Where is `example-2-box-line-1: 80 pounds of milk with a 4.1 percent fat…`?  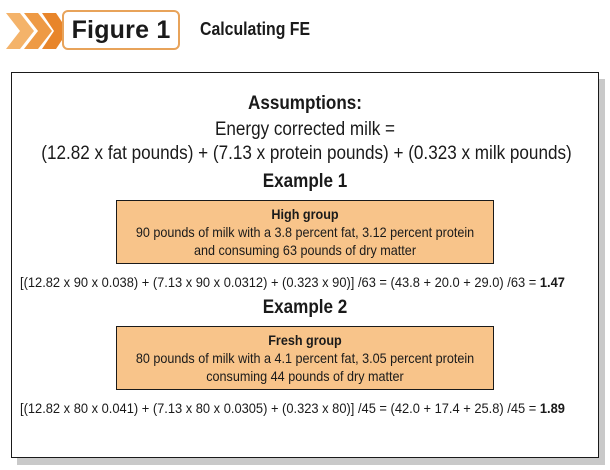 example-2-box-line-1: 80 pounds of milk with a 4.1 percent fat… is located at coordinates (305, 358).